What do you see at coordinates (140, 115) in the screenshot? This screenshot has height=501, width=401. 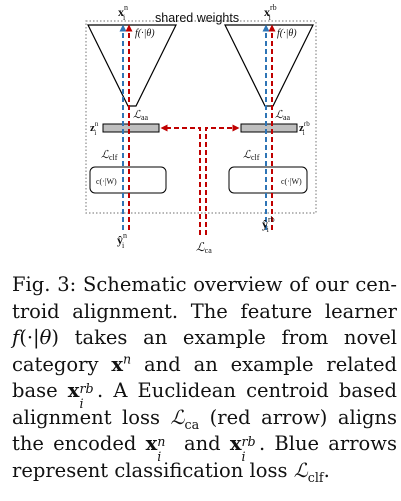 I see `left-loss-aa: ℒaa` at bounding box center [140, 115].